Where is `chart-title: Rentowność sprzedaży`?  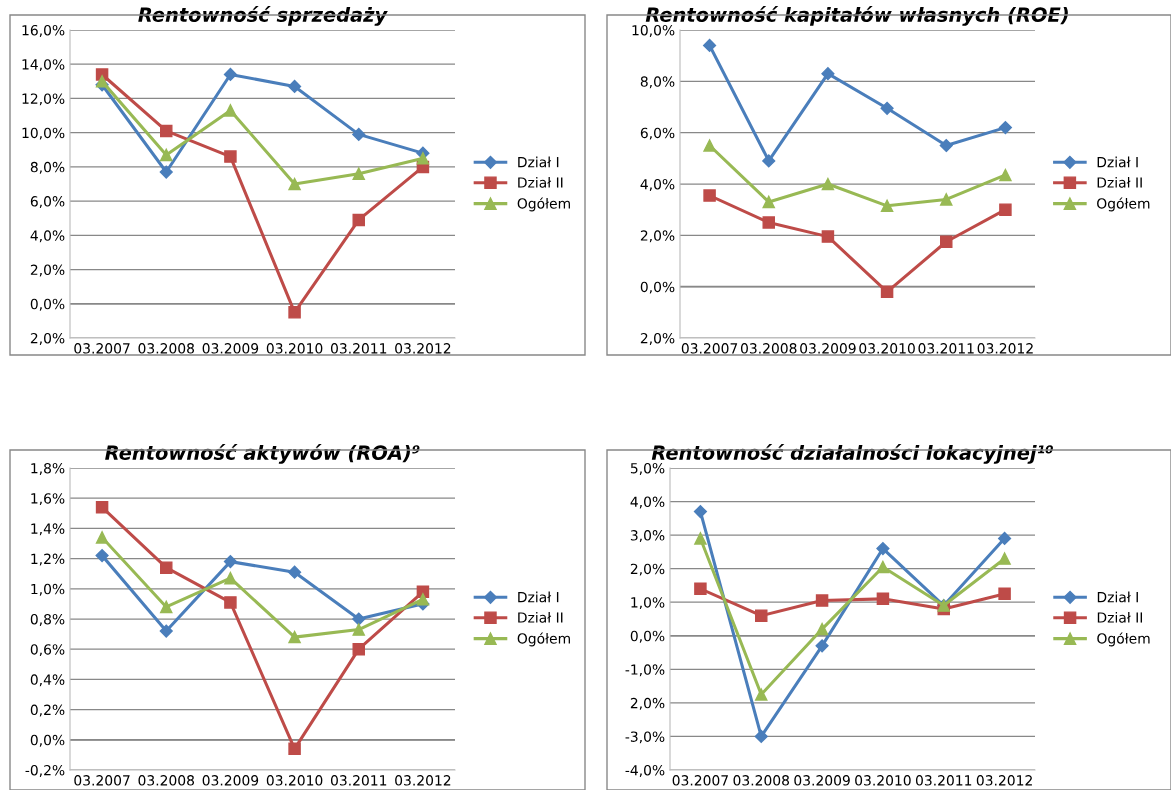 chart-title: Rentowność sprzedaży is located at coordinates (263, 16).